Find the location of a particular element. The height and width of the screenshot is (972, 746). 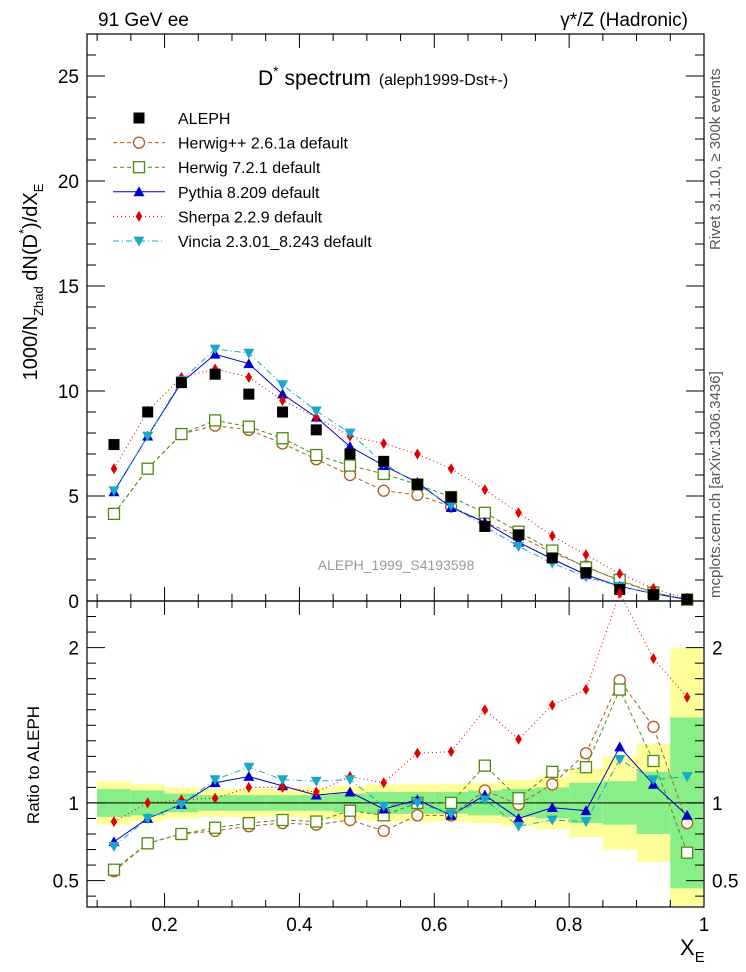

chart-title: D* spectrum (aleph1999-Dst+-) is located at coordinates (383, 76).